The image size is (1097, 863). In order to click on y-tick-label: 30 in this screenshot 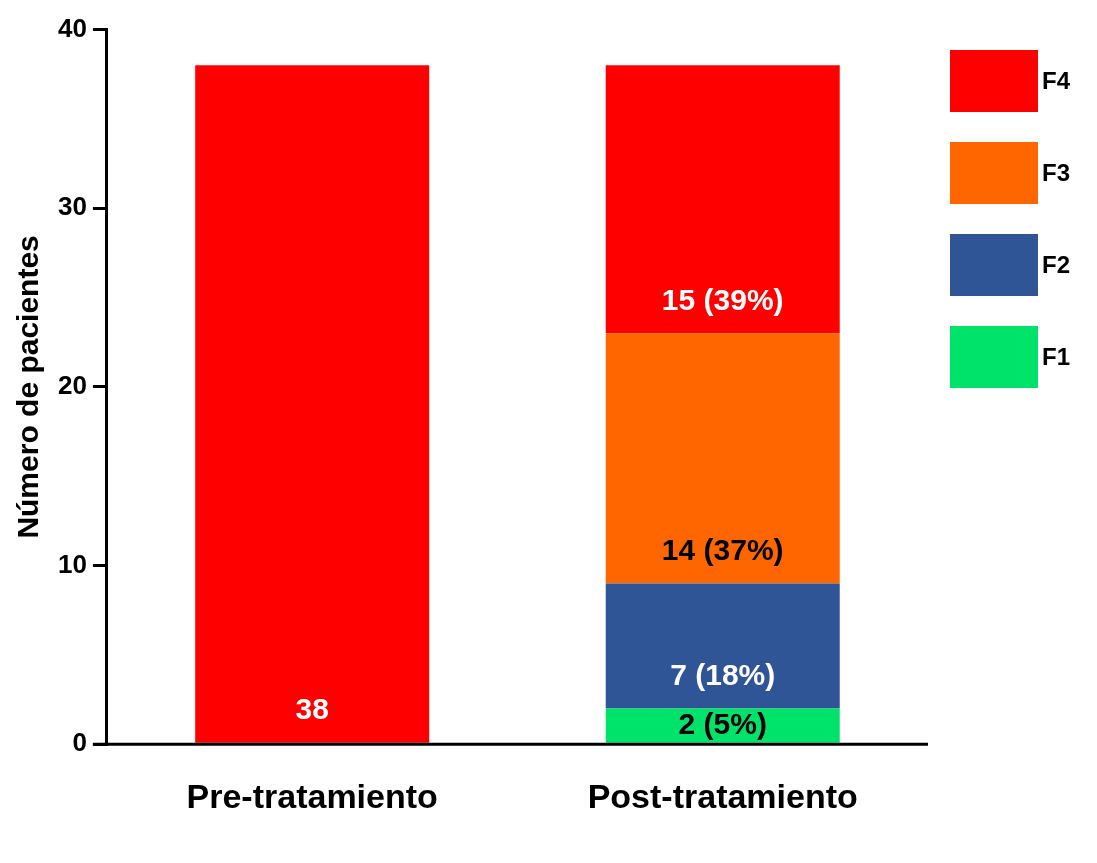, I will do `click(72, 206)`.